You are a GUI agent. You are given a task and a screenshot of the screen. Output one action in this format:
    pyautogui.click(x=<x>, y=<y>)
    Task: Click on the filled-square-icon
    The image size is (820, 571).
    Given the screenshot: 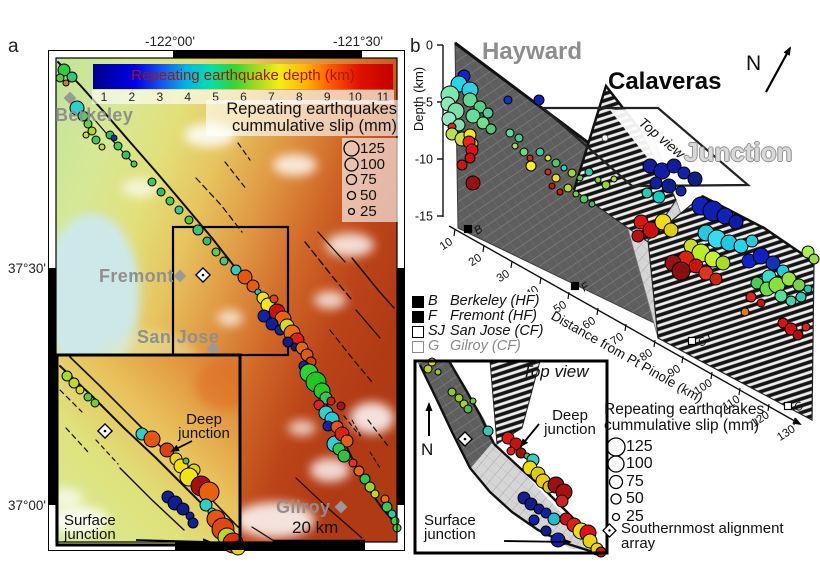 What is the action you would take?
    pyautogui.click(x=418, y=316)
    